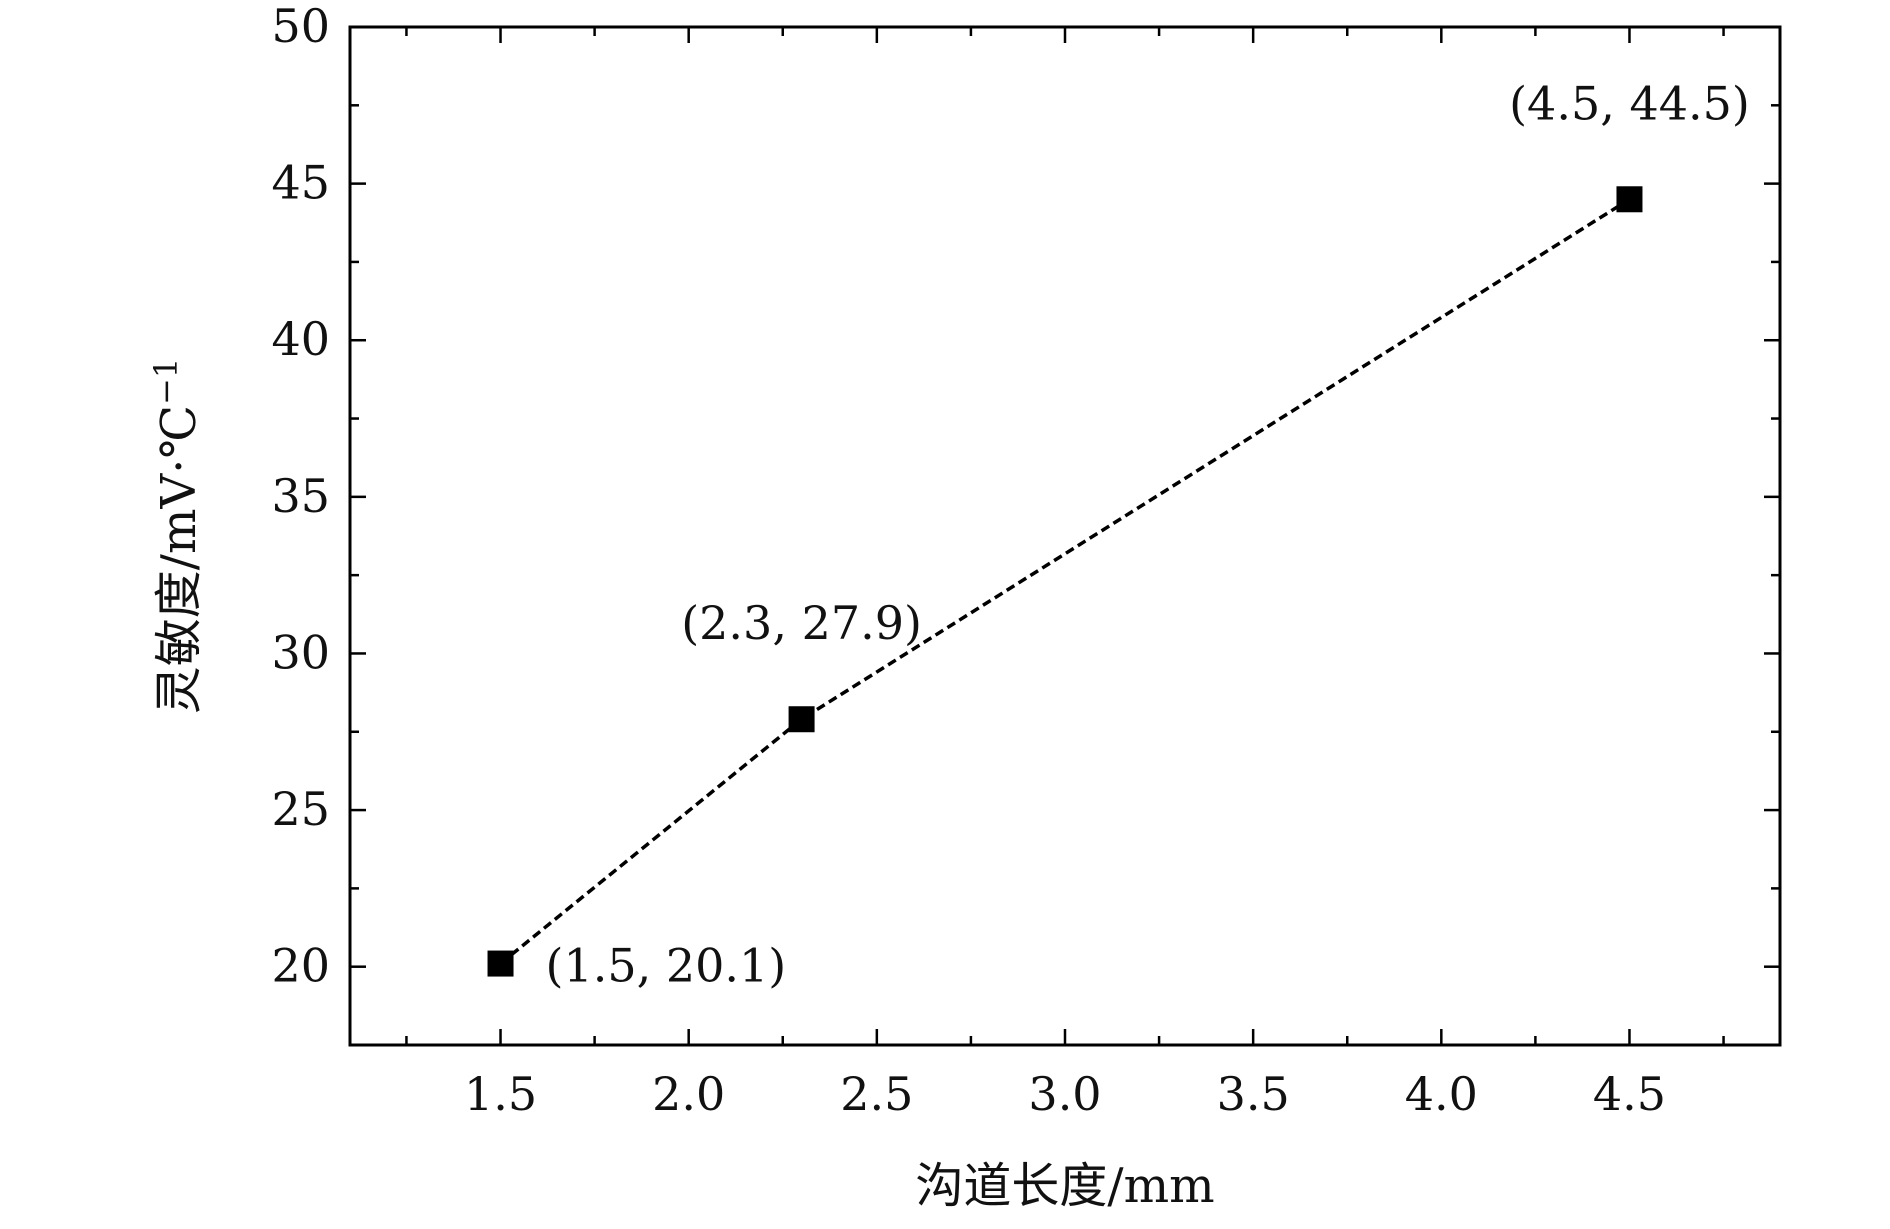 The image size is (1890, 1229). What do you see at coordinates (1064, 1094) in the screenshot?
I see `x-tick-label: 3.0` at bounding box center [1064, 1094].